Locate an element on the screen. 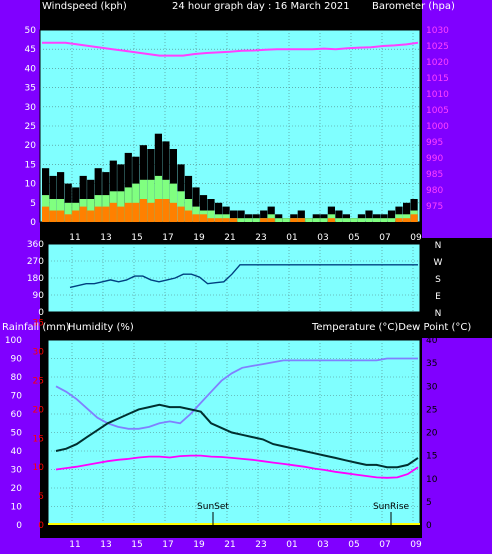 This screenshot has width=492, height=554. humidity-y-tick: 20 is located at coordinates (17, 489).